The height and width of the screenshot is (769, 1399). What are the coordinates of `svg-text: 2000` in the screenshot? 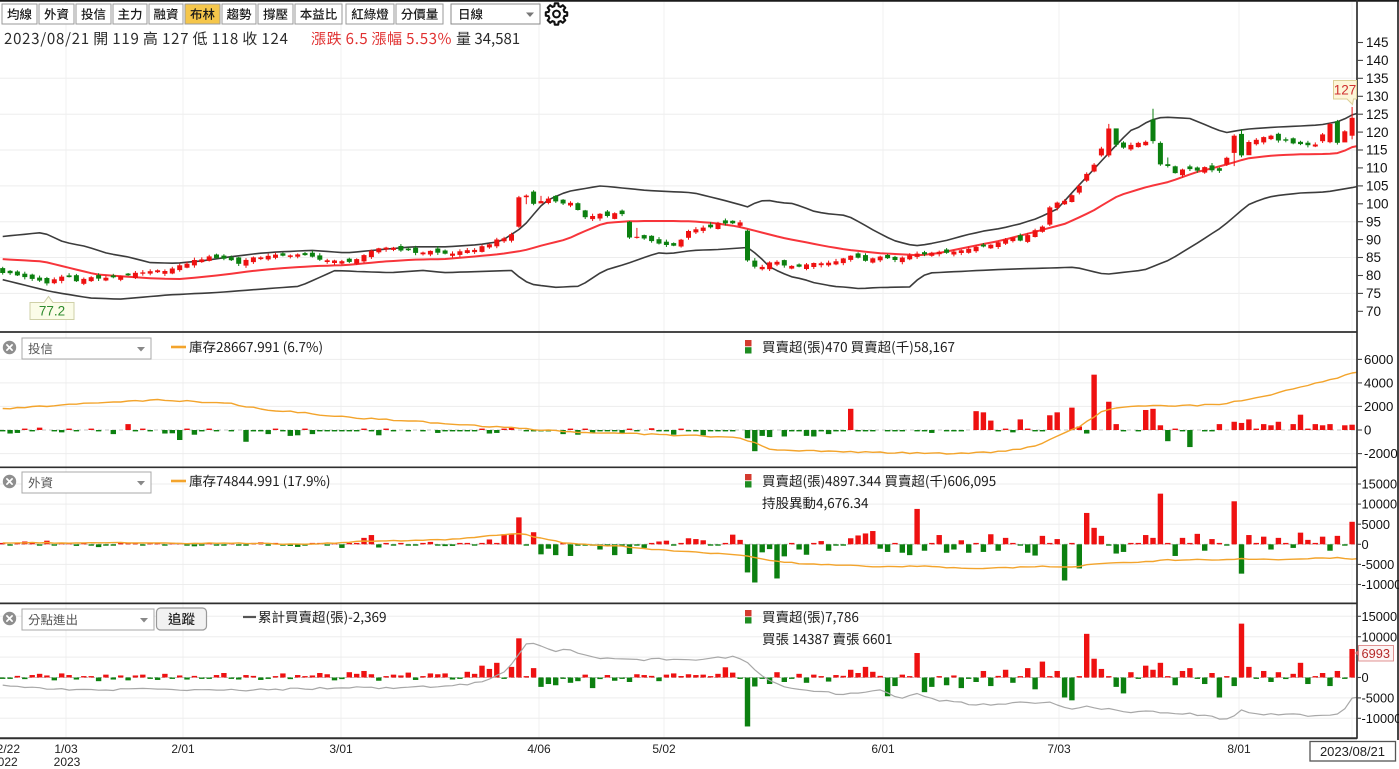 It's located at (1378, 406).